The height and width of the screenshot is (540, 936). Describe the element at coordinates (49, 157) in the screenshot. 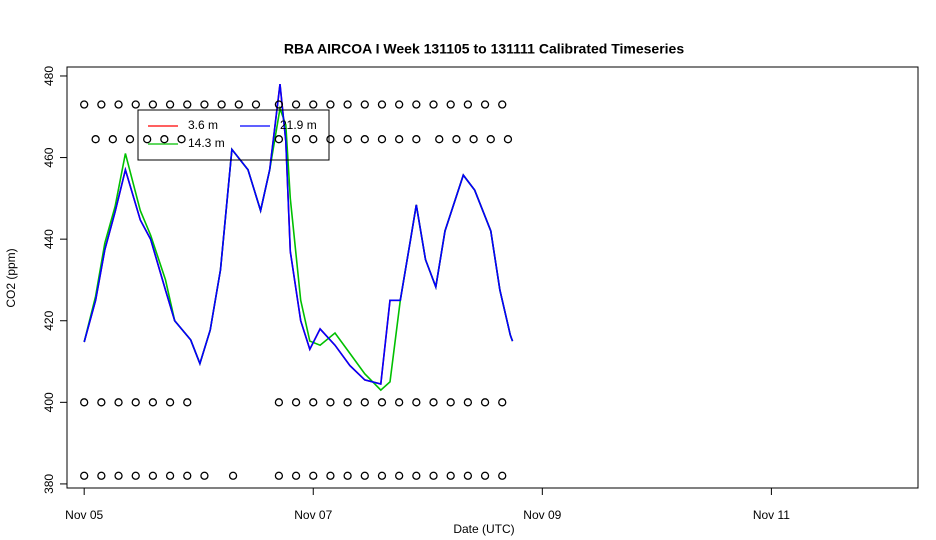

I see `y-tick-label: 460` at that location.